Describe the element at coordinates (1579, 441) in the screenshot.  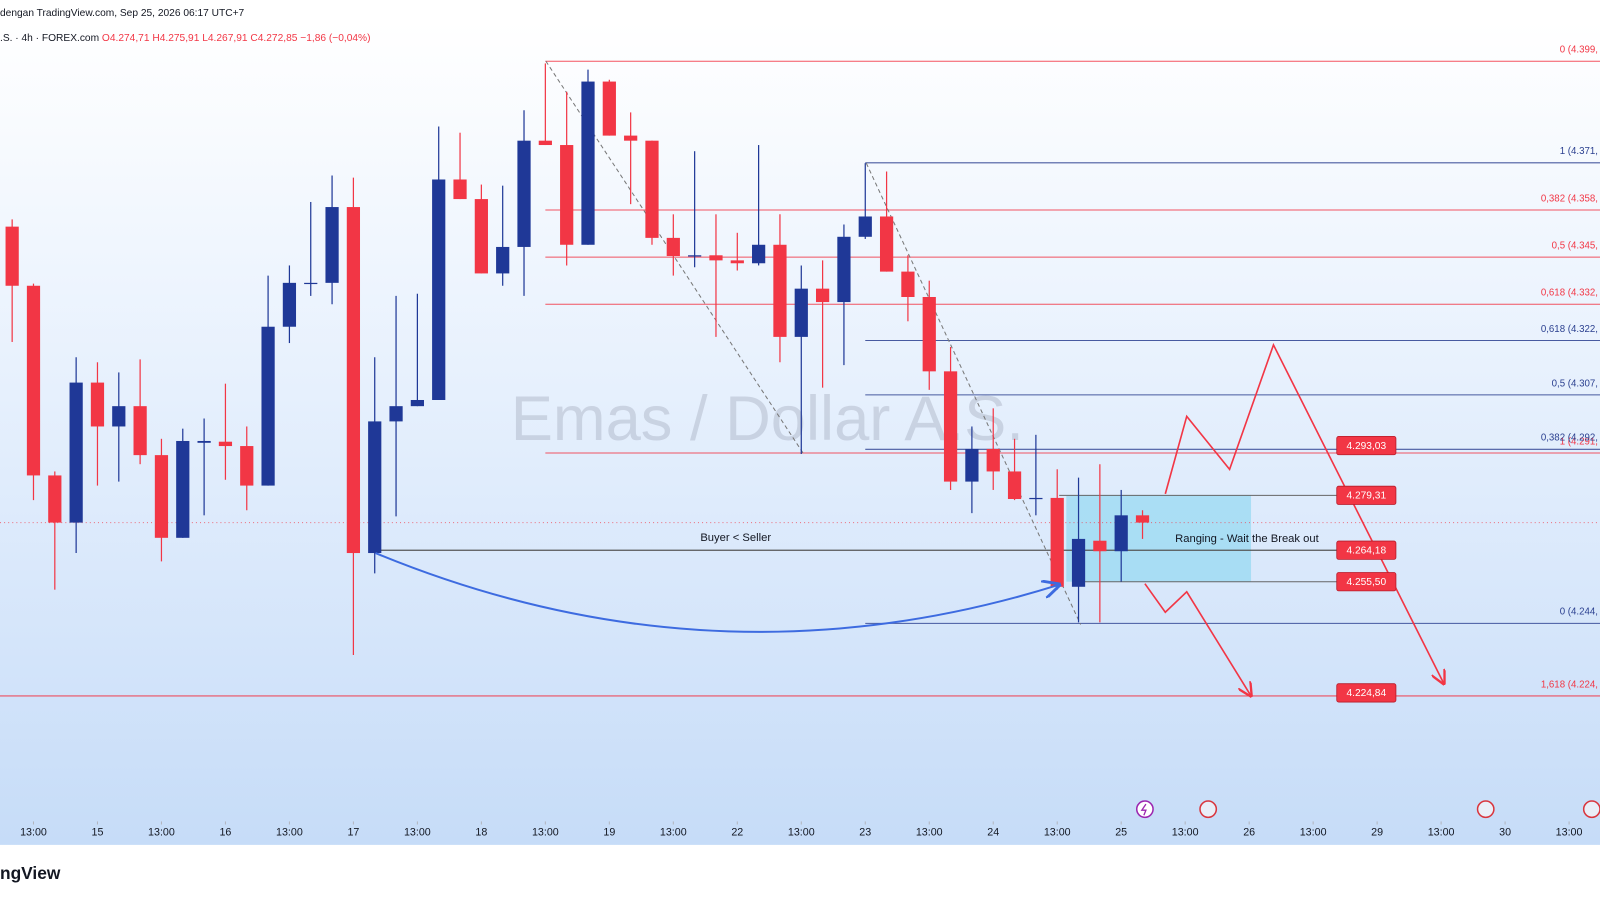
I see `fib-level-label: 1 (4.291,` at that location.